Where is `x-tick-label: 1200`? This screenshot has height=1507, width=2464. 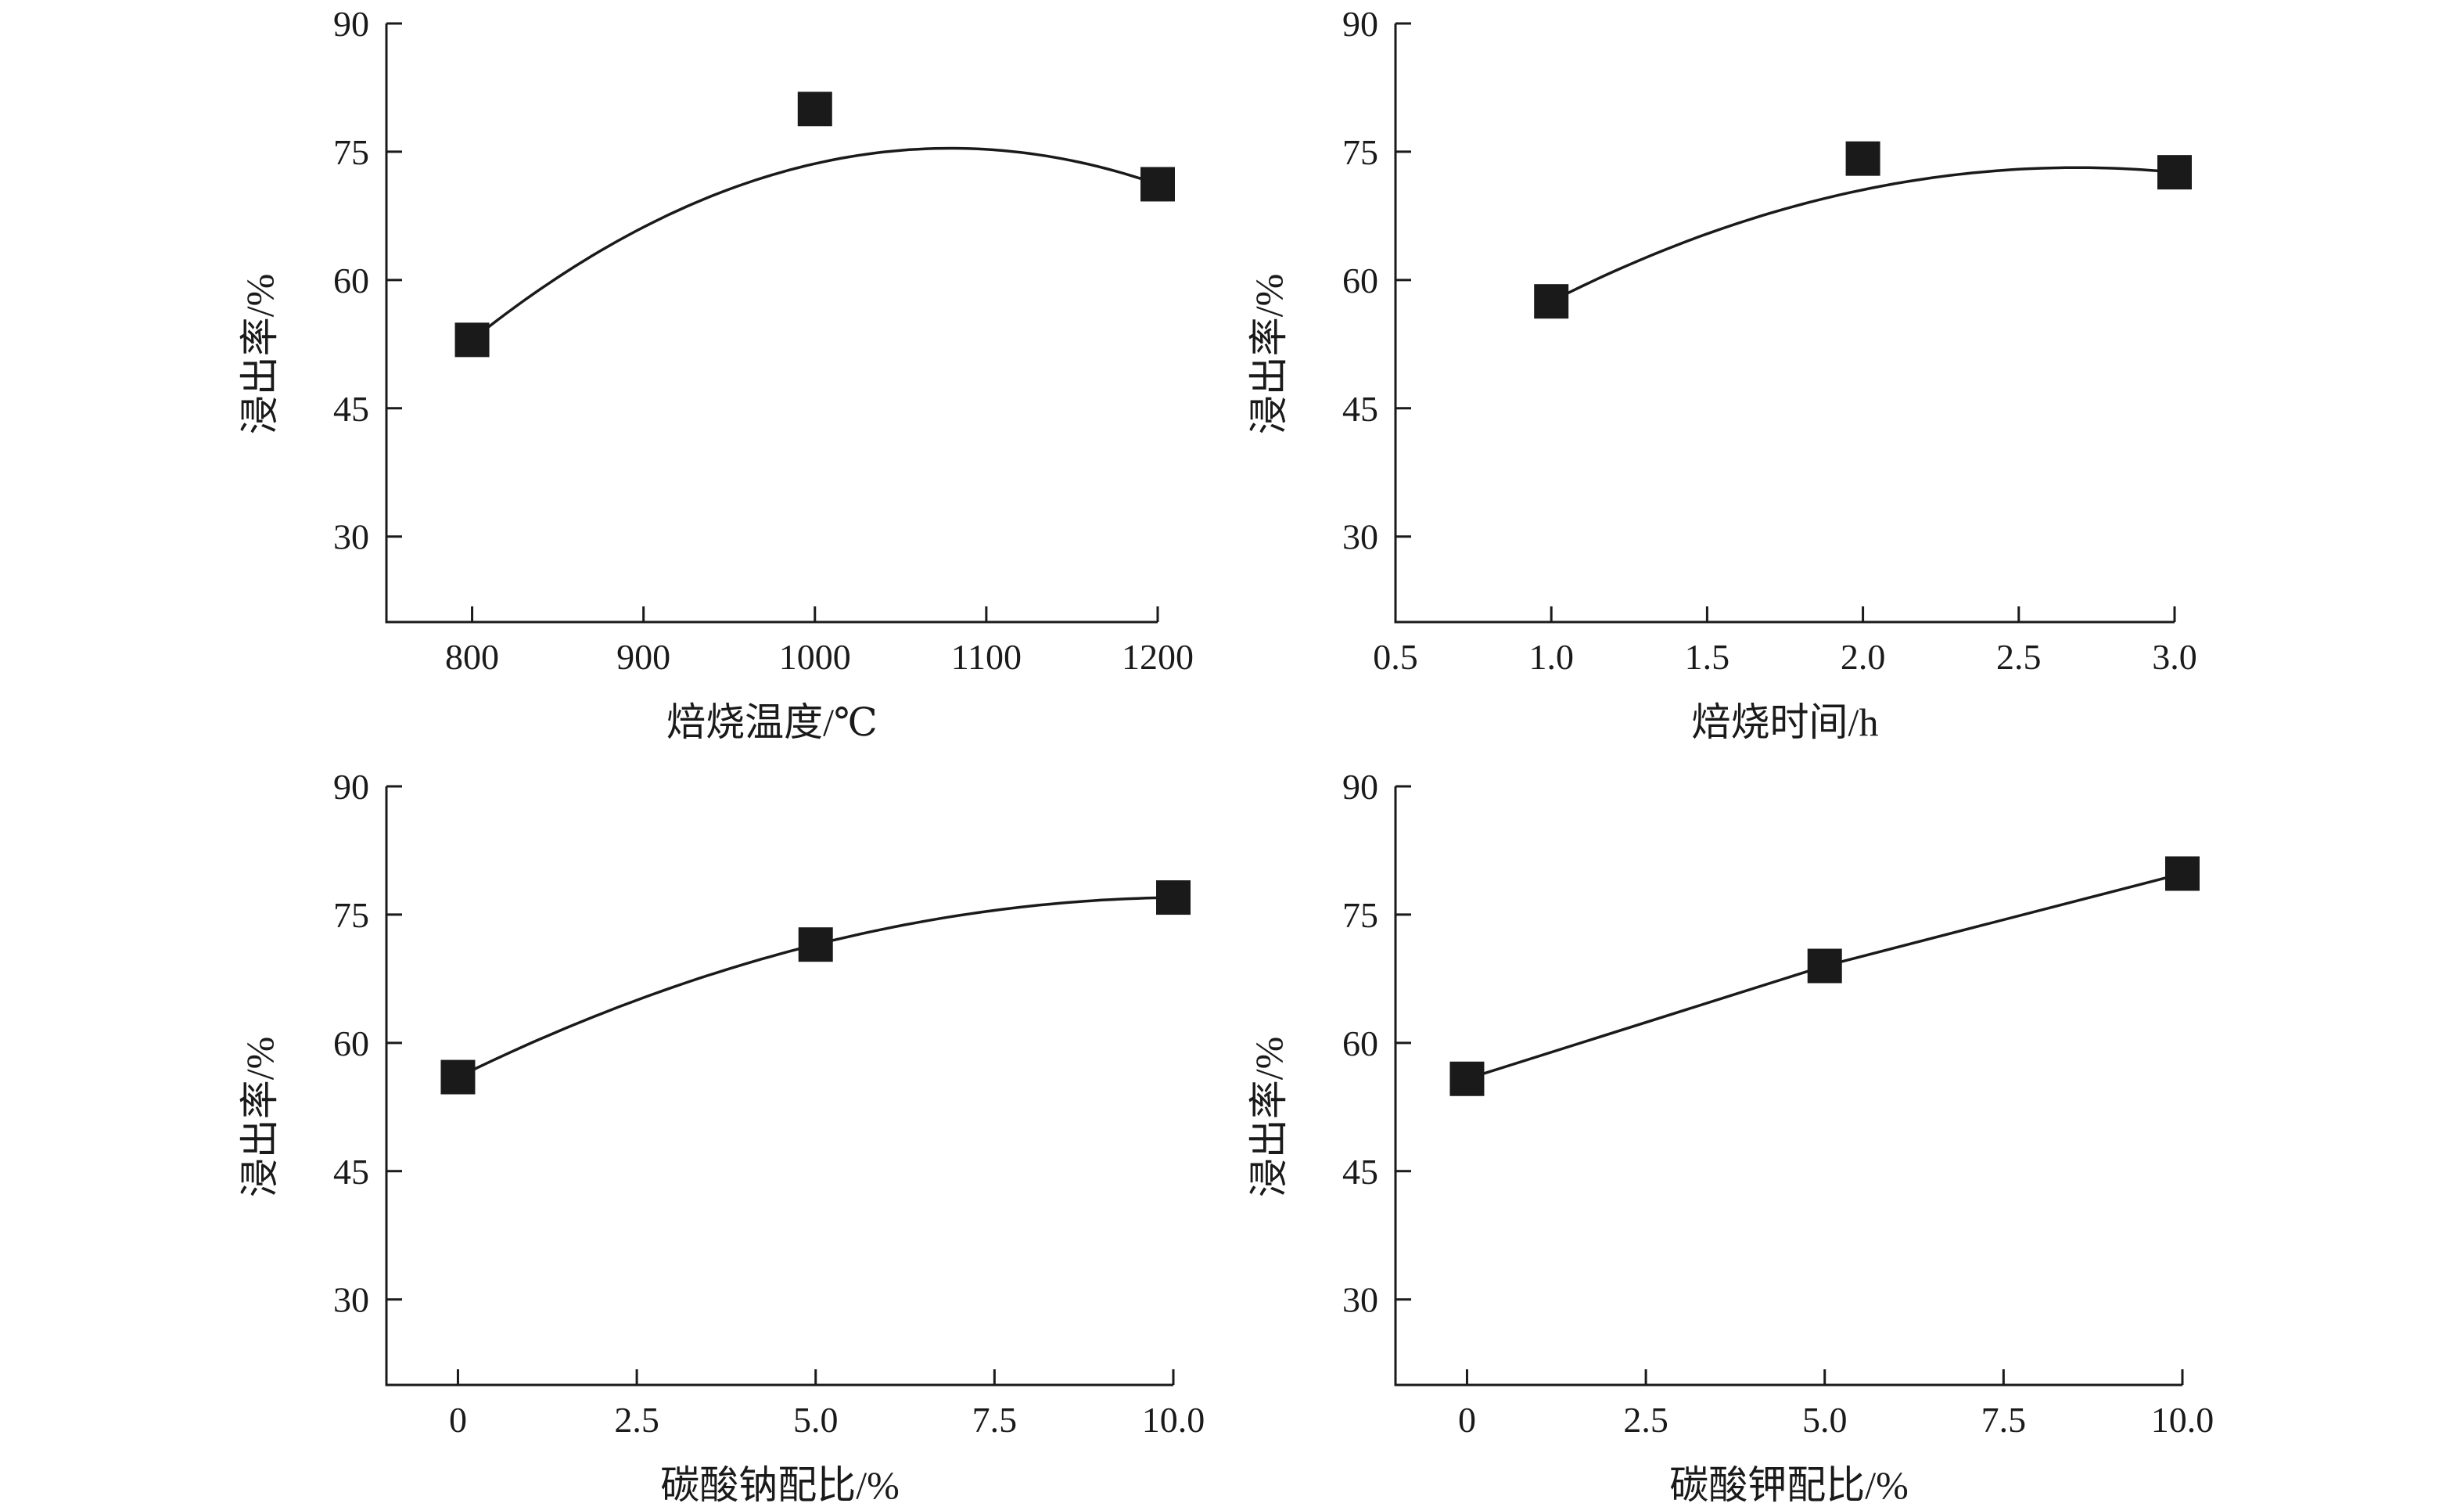
x-tick-label: 1200 is located at coordinates (1158, 657).